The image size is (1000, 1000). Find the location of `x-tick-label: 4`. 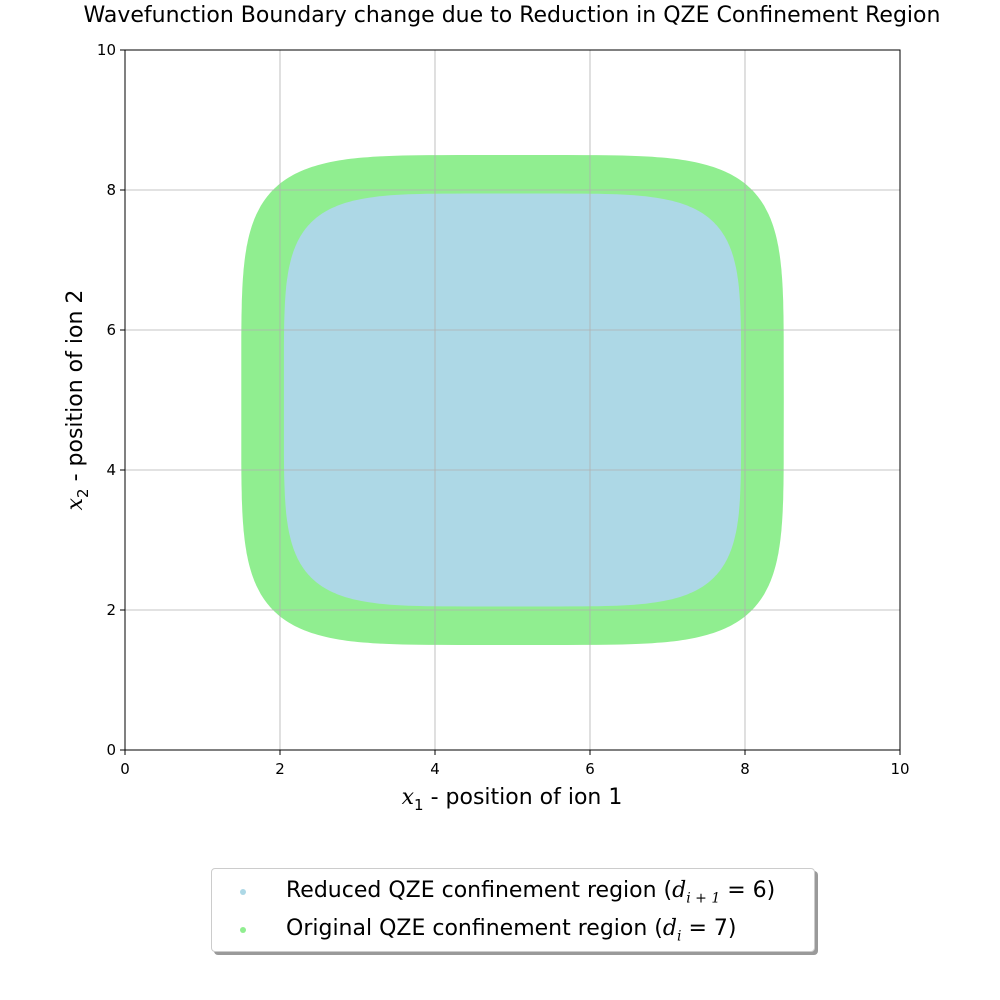

x-tick-label: 4 is located at coordinates (435, 769).